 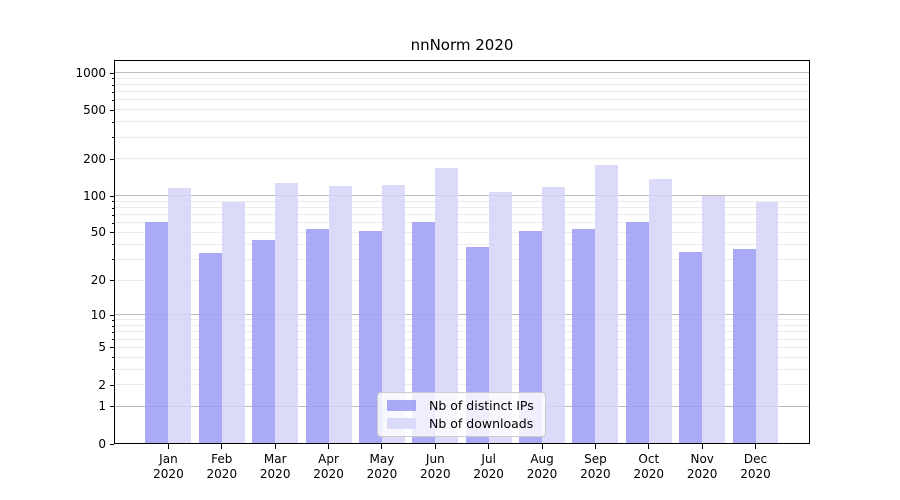 I want to click on x-tick-jun, so click(x=435, y=446).